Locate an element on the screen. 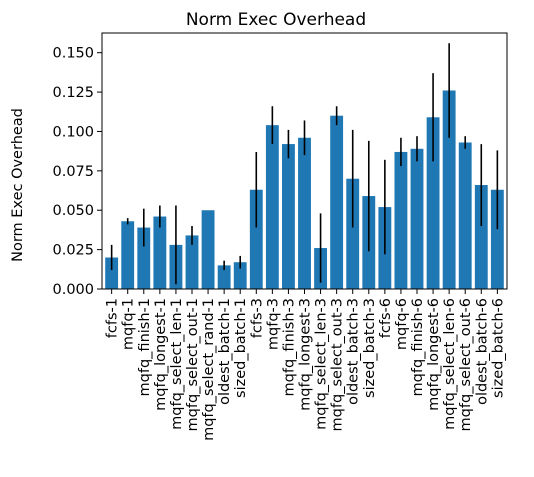 This screenshot has width=534, height=477. x-tick-label: mqfq_select_out-3 is located at coordinates (338, 364).